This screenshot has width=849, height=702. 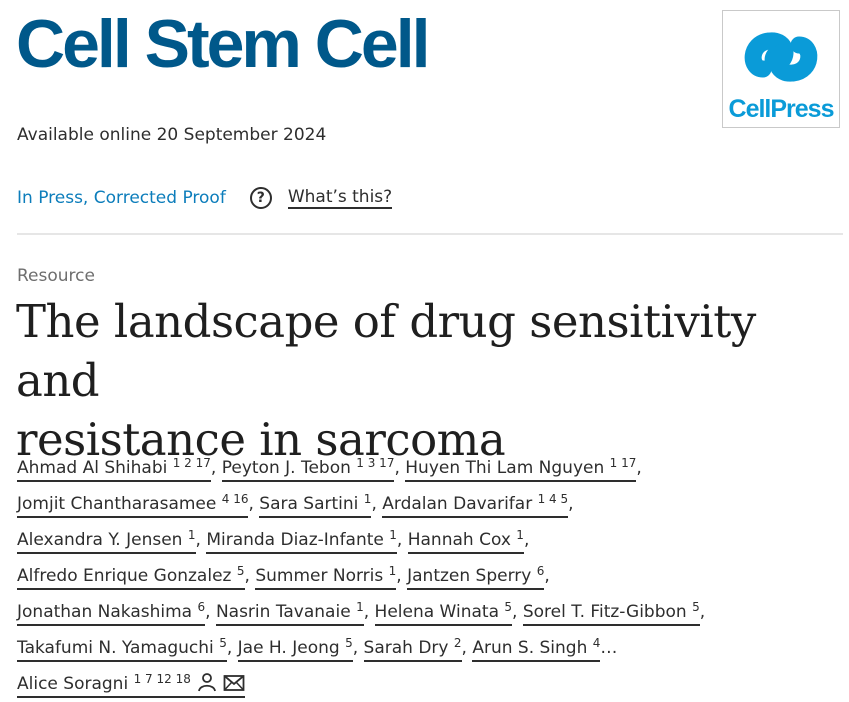 I want to click on author-link: Alfredo Enrique Gonzalez 5, so click(x=131, y=577).